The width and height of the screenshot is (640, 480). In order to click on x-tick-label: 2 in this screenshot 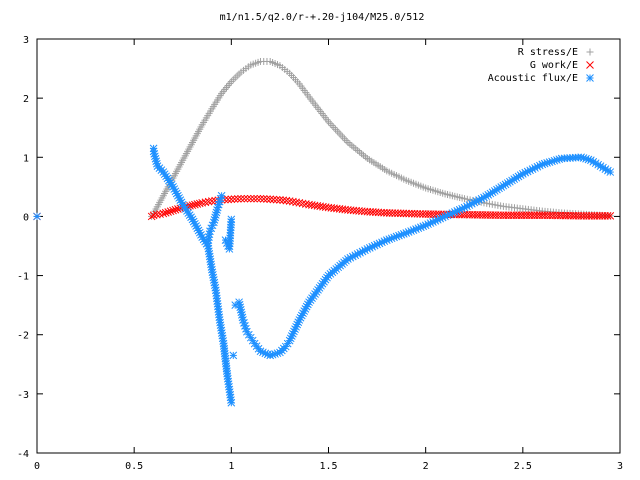, I will do `click(426, 466)`.